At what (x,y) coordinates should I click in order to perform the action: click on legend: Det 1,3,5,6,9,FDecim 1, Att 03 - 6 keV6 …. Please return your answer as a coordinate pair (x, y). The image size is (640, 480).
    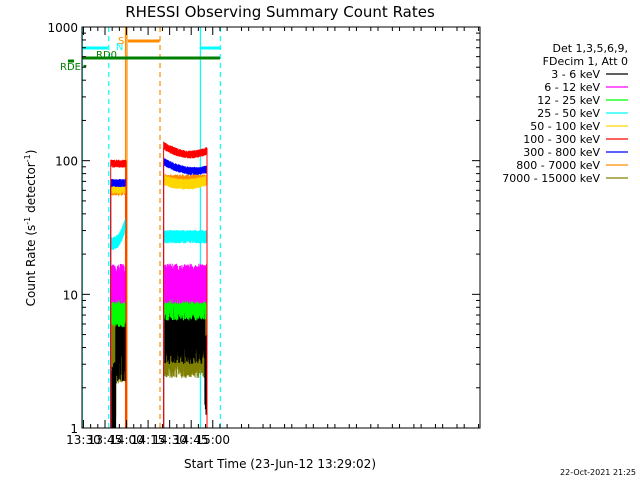
    Looking at the image, I should click on (565, 113).